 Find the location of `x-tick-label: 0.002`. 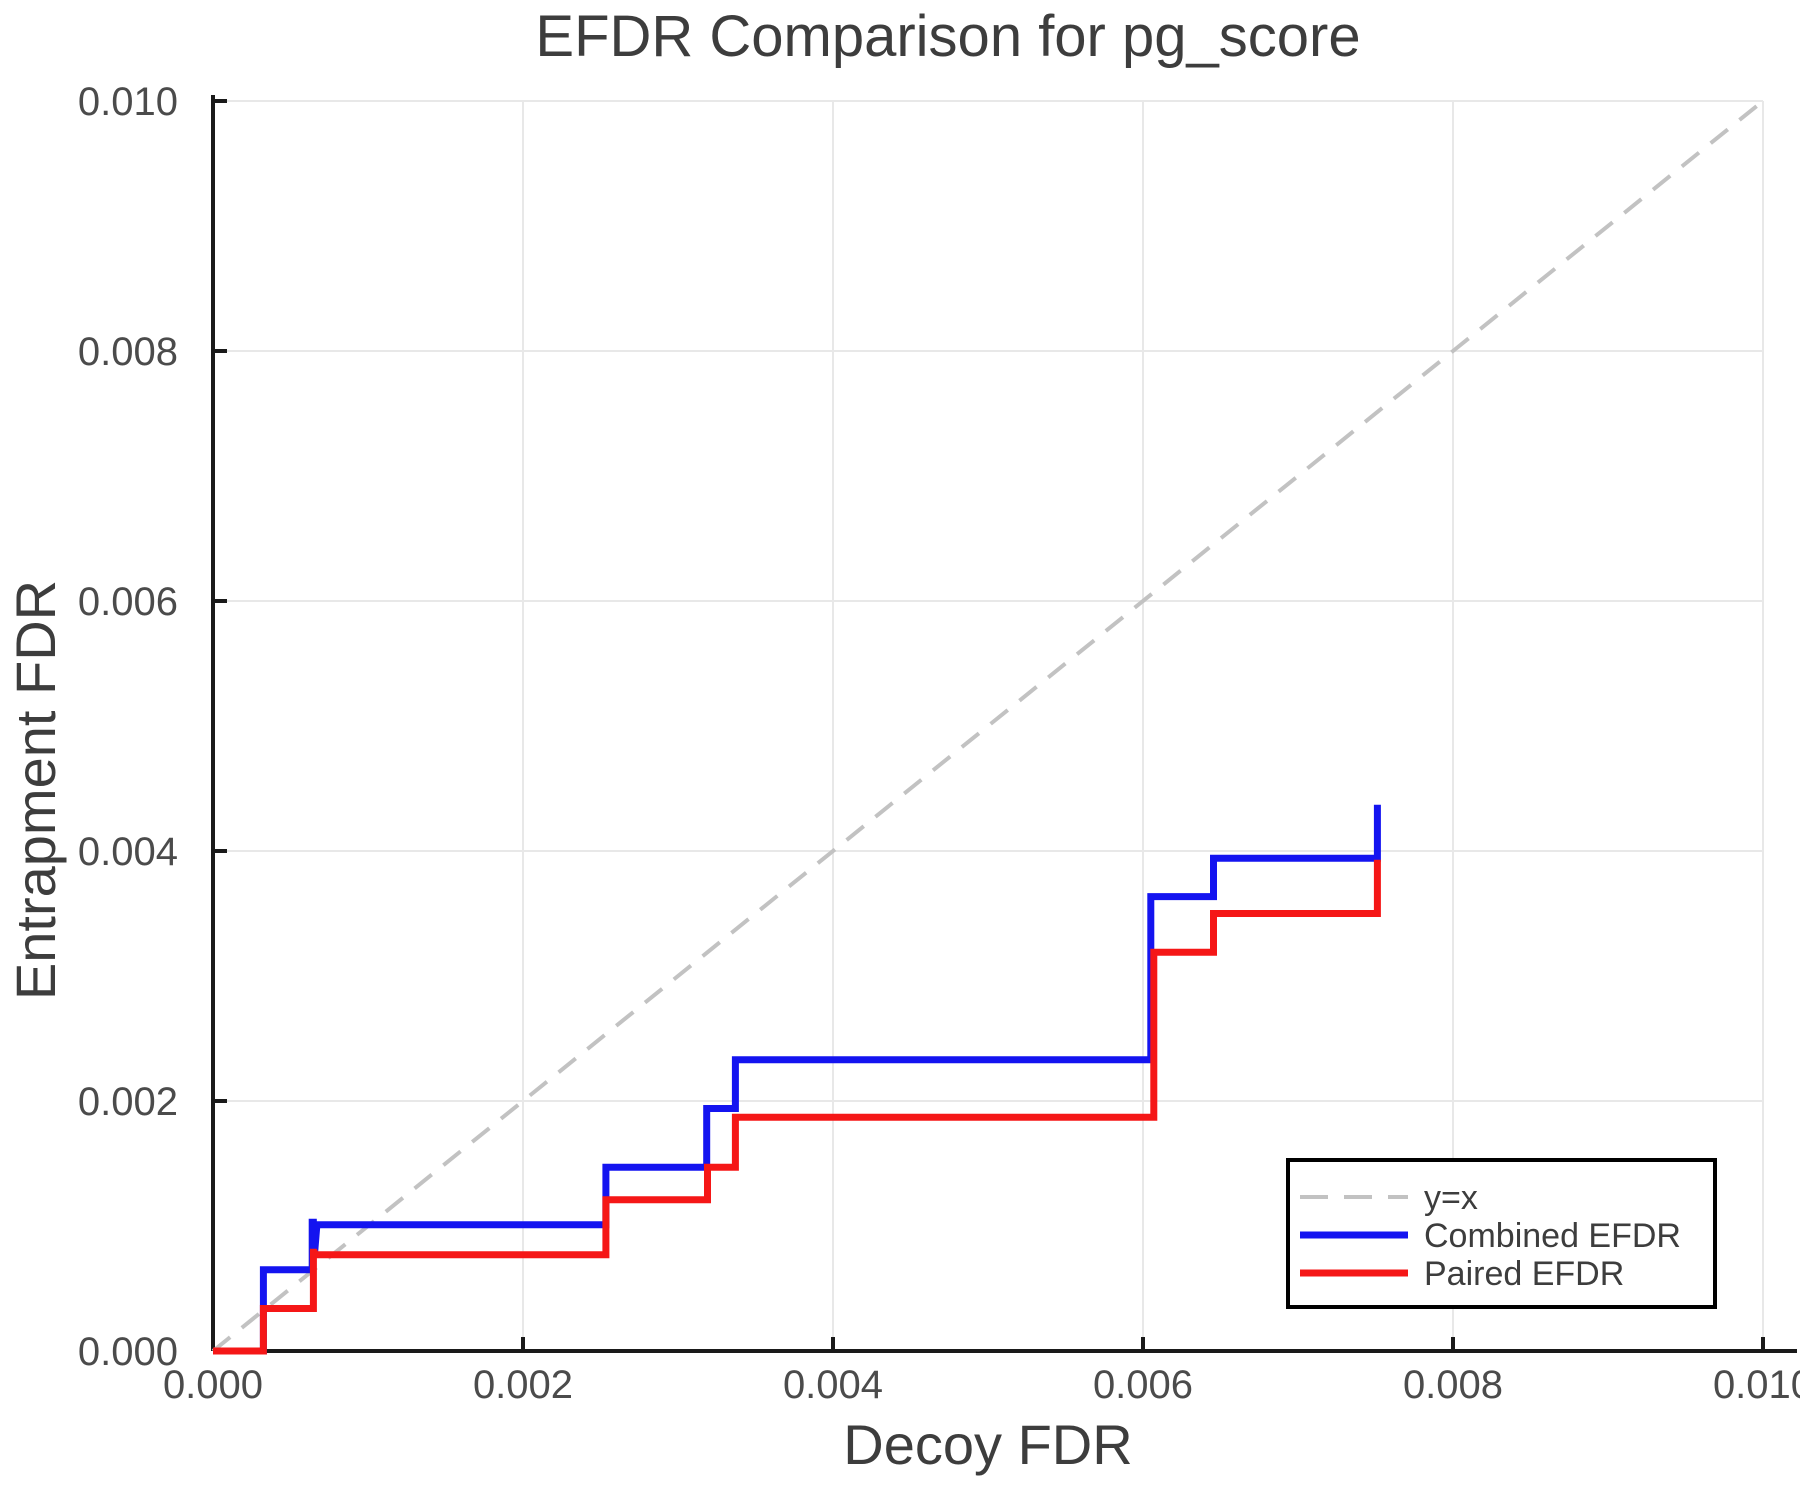

x-tick-label: 0.002 is located at coordinates (523, 1385).